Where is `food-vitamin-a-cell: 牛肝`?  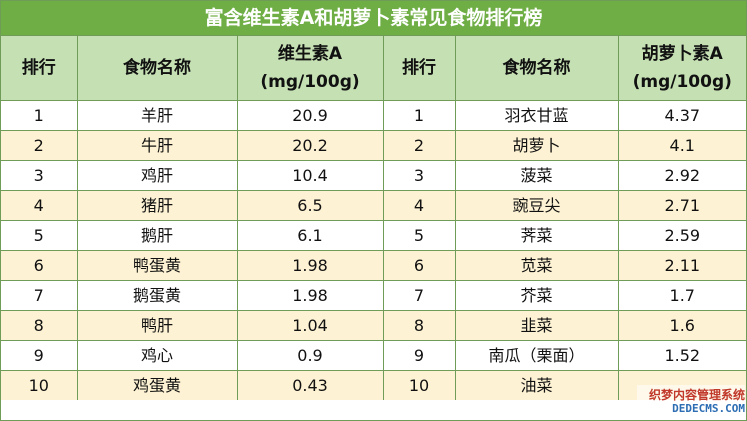
food-vitamin-a-cell: 牛肝 is located at coordinates (157, 145).